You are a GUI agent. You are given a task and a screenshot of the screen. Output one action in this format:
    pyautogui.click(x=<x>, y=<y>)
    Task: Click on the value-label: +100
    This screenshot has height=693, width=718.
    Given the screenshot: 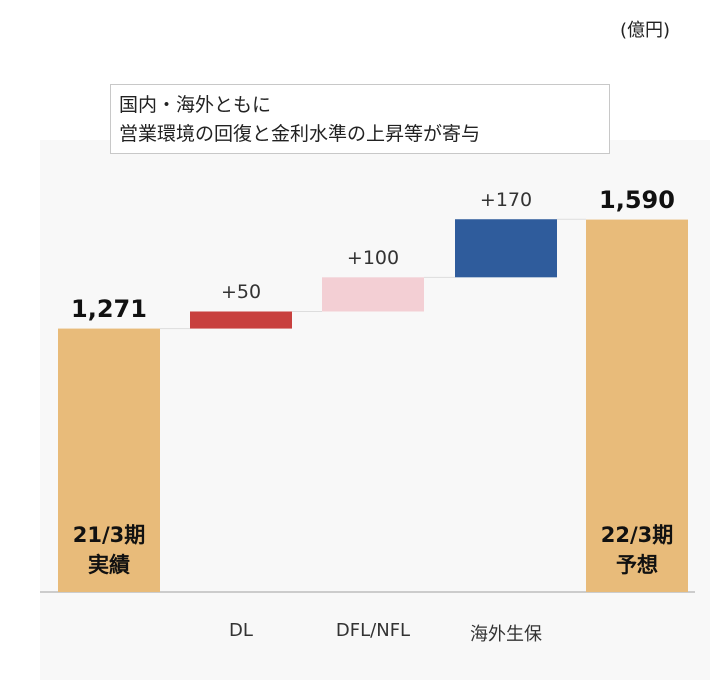 What is the action you would take?
    pyautogui.click(x=373, y=258)
    